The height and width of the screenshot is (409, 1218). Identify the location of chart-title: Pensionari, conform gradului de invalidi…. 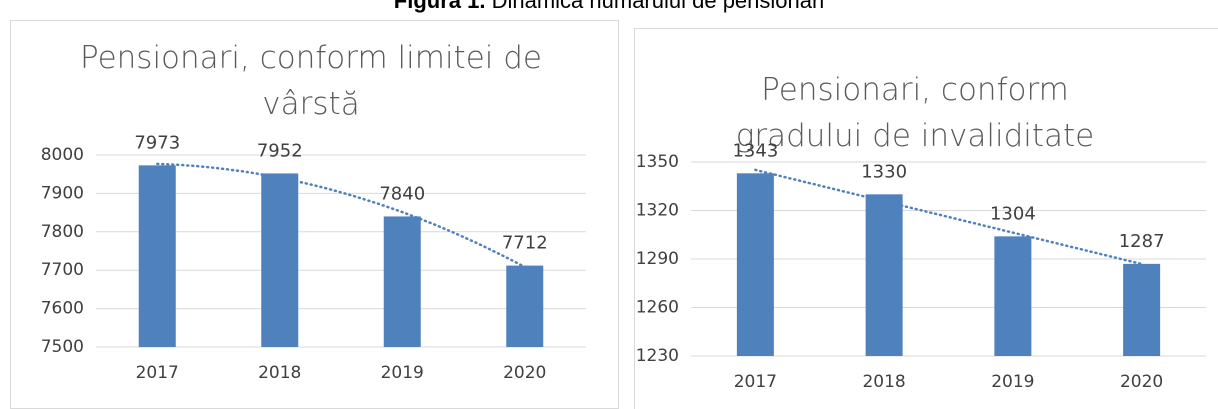
(915, 113).